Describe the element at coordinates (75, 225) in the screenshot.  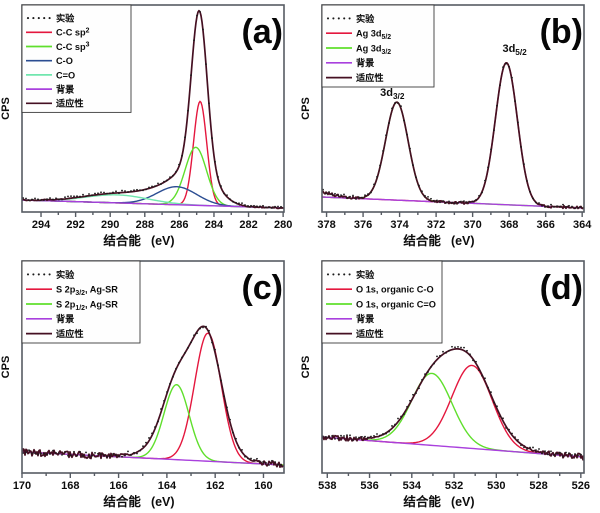
I see `x-tick-label-292: 292` at that location.